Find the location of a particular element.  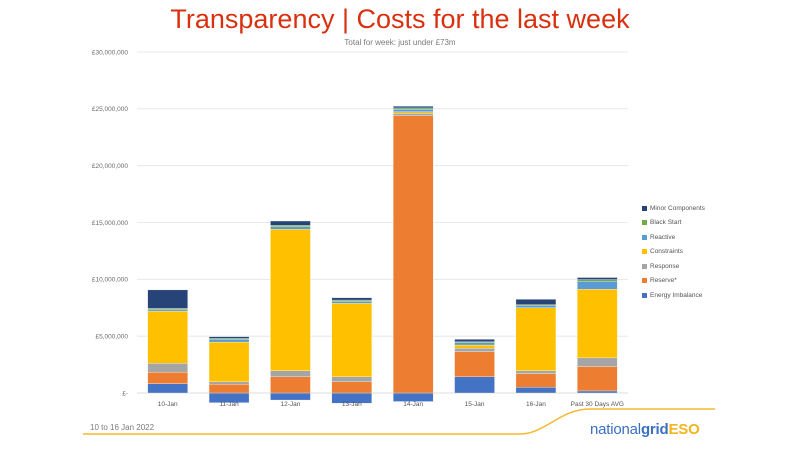

national-grid-eso-logo: nationalgridESO is located at coordinates (645, 429).